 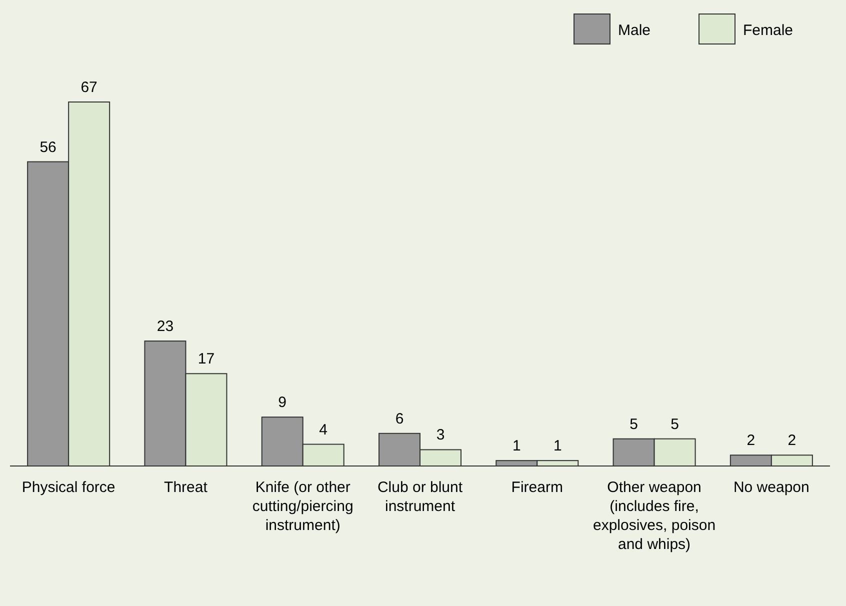 I want to click on data-label: 6, so click(x=399, y=419).